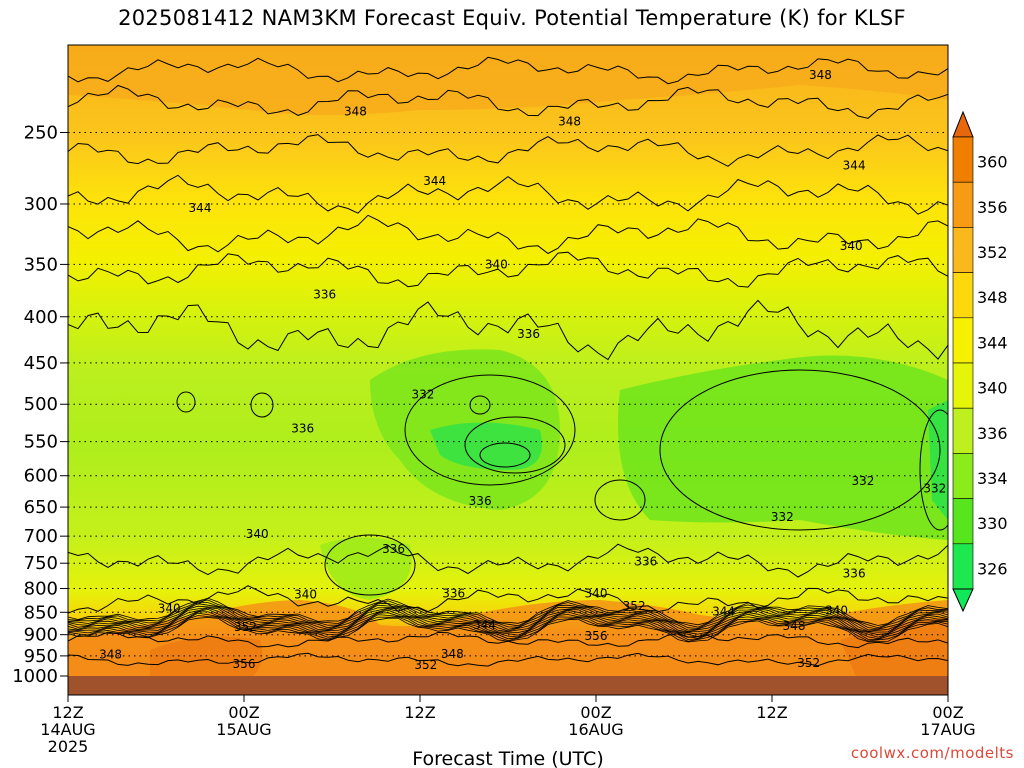 The width and height of the screenshot is (1024, 768). I want to click on x-tick-label: 14AUG, so click(67, 729).